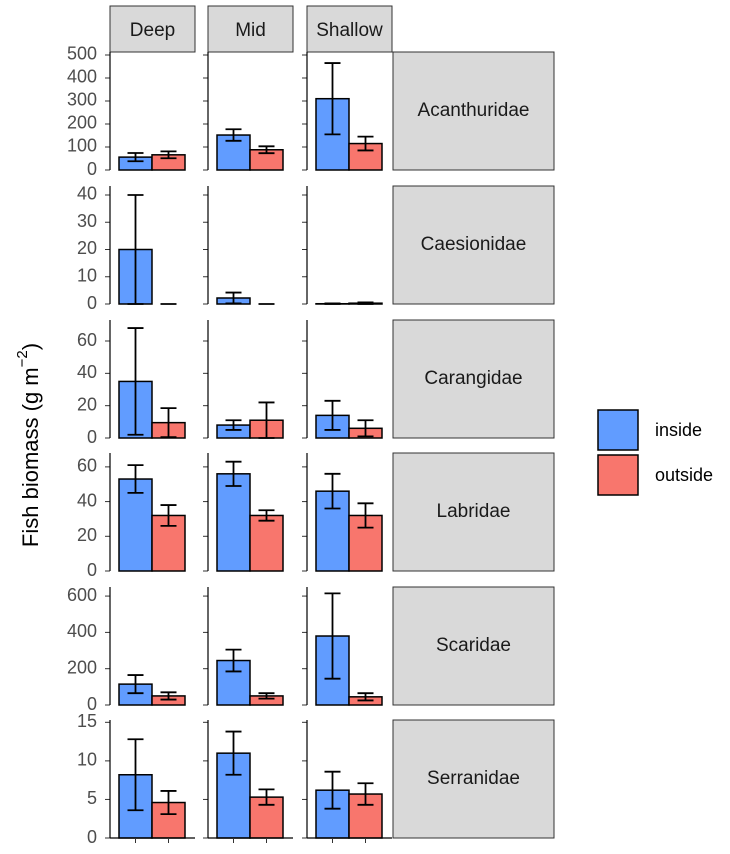 This screenshot has height=854, width=730. I want to click on y-label-text: Fish biomass (g m, so click(30, 457).